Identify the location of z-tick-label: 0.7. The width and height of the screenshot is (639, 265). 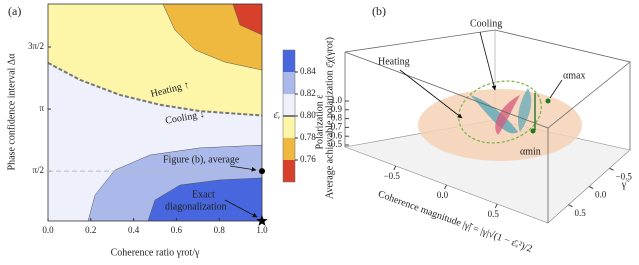
(337, 126).